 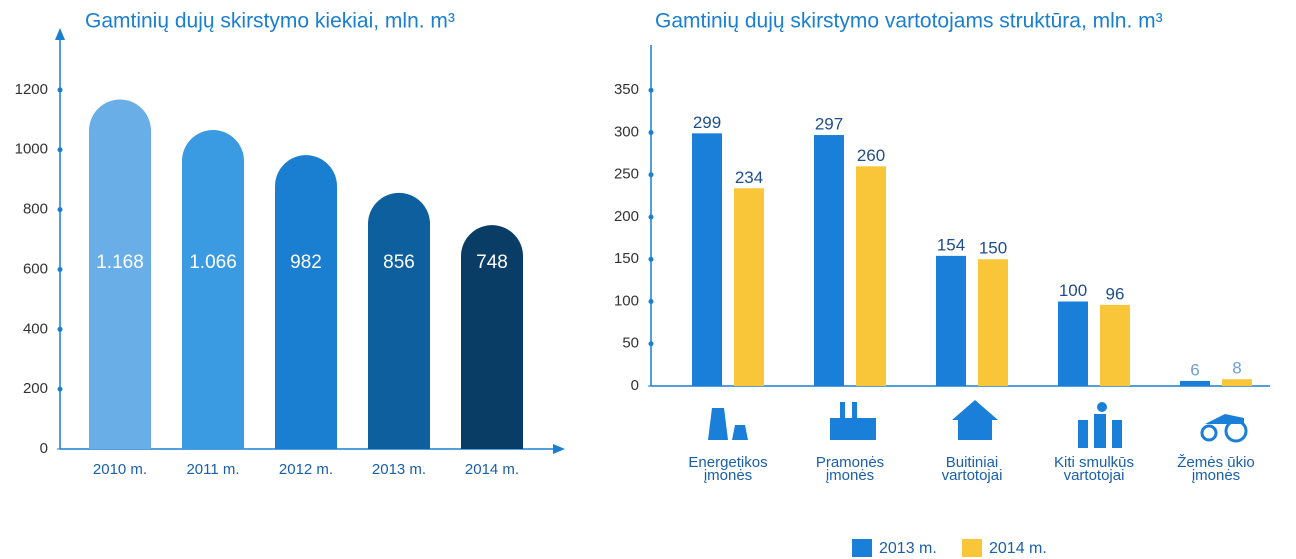 I want to click on value-label: 150, so click(x=993, y=248).